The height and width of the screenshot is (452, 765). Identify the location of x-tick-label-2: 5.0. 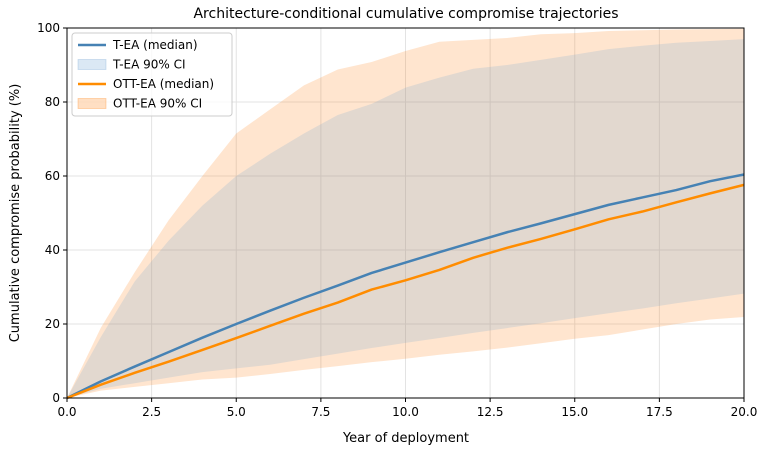
(236, 412).